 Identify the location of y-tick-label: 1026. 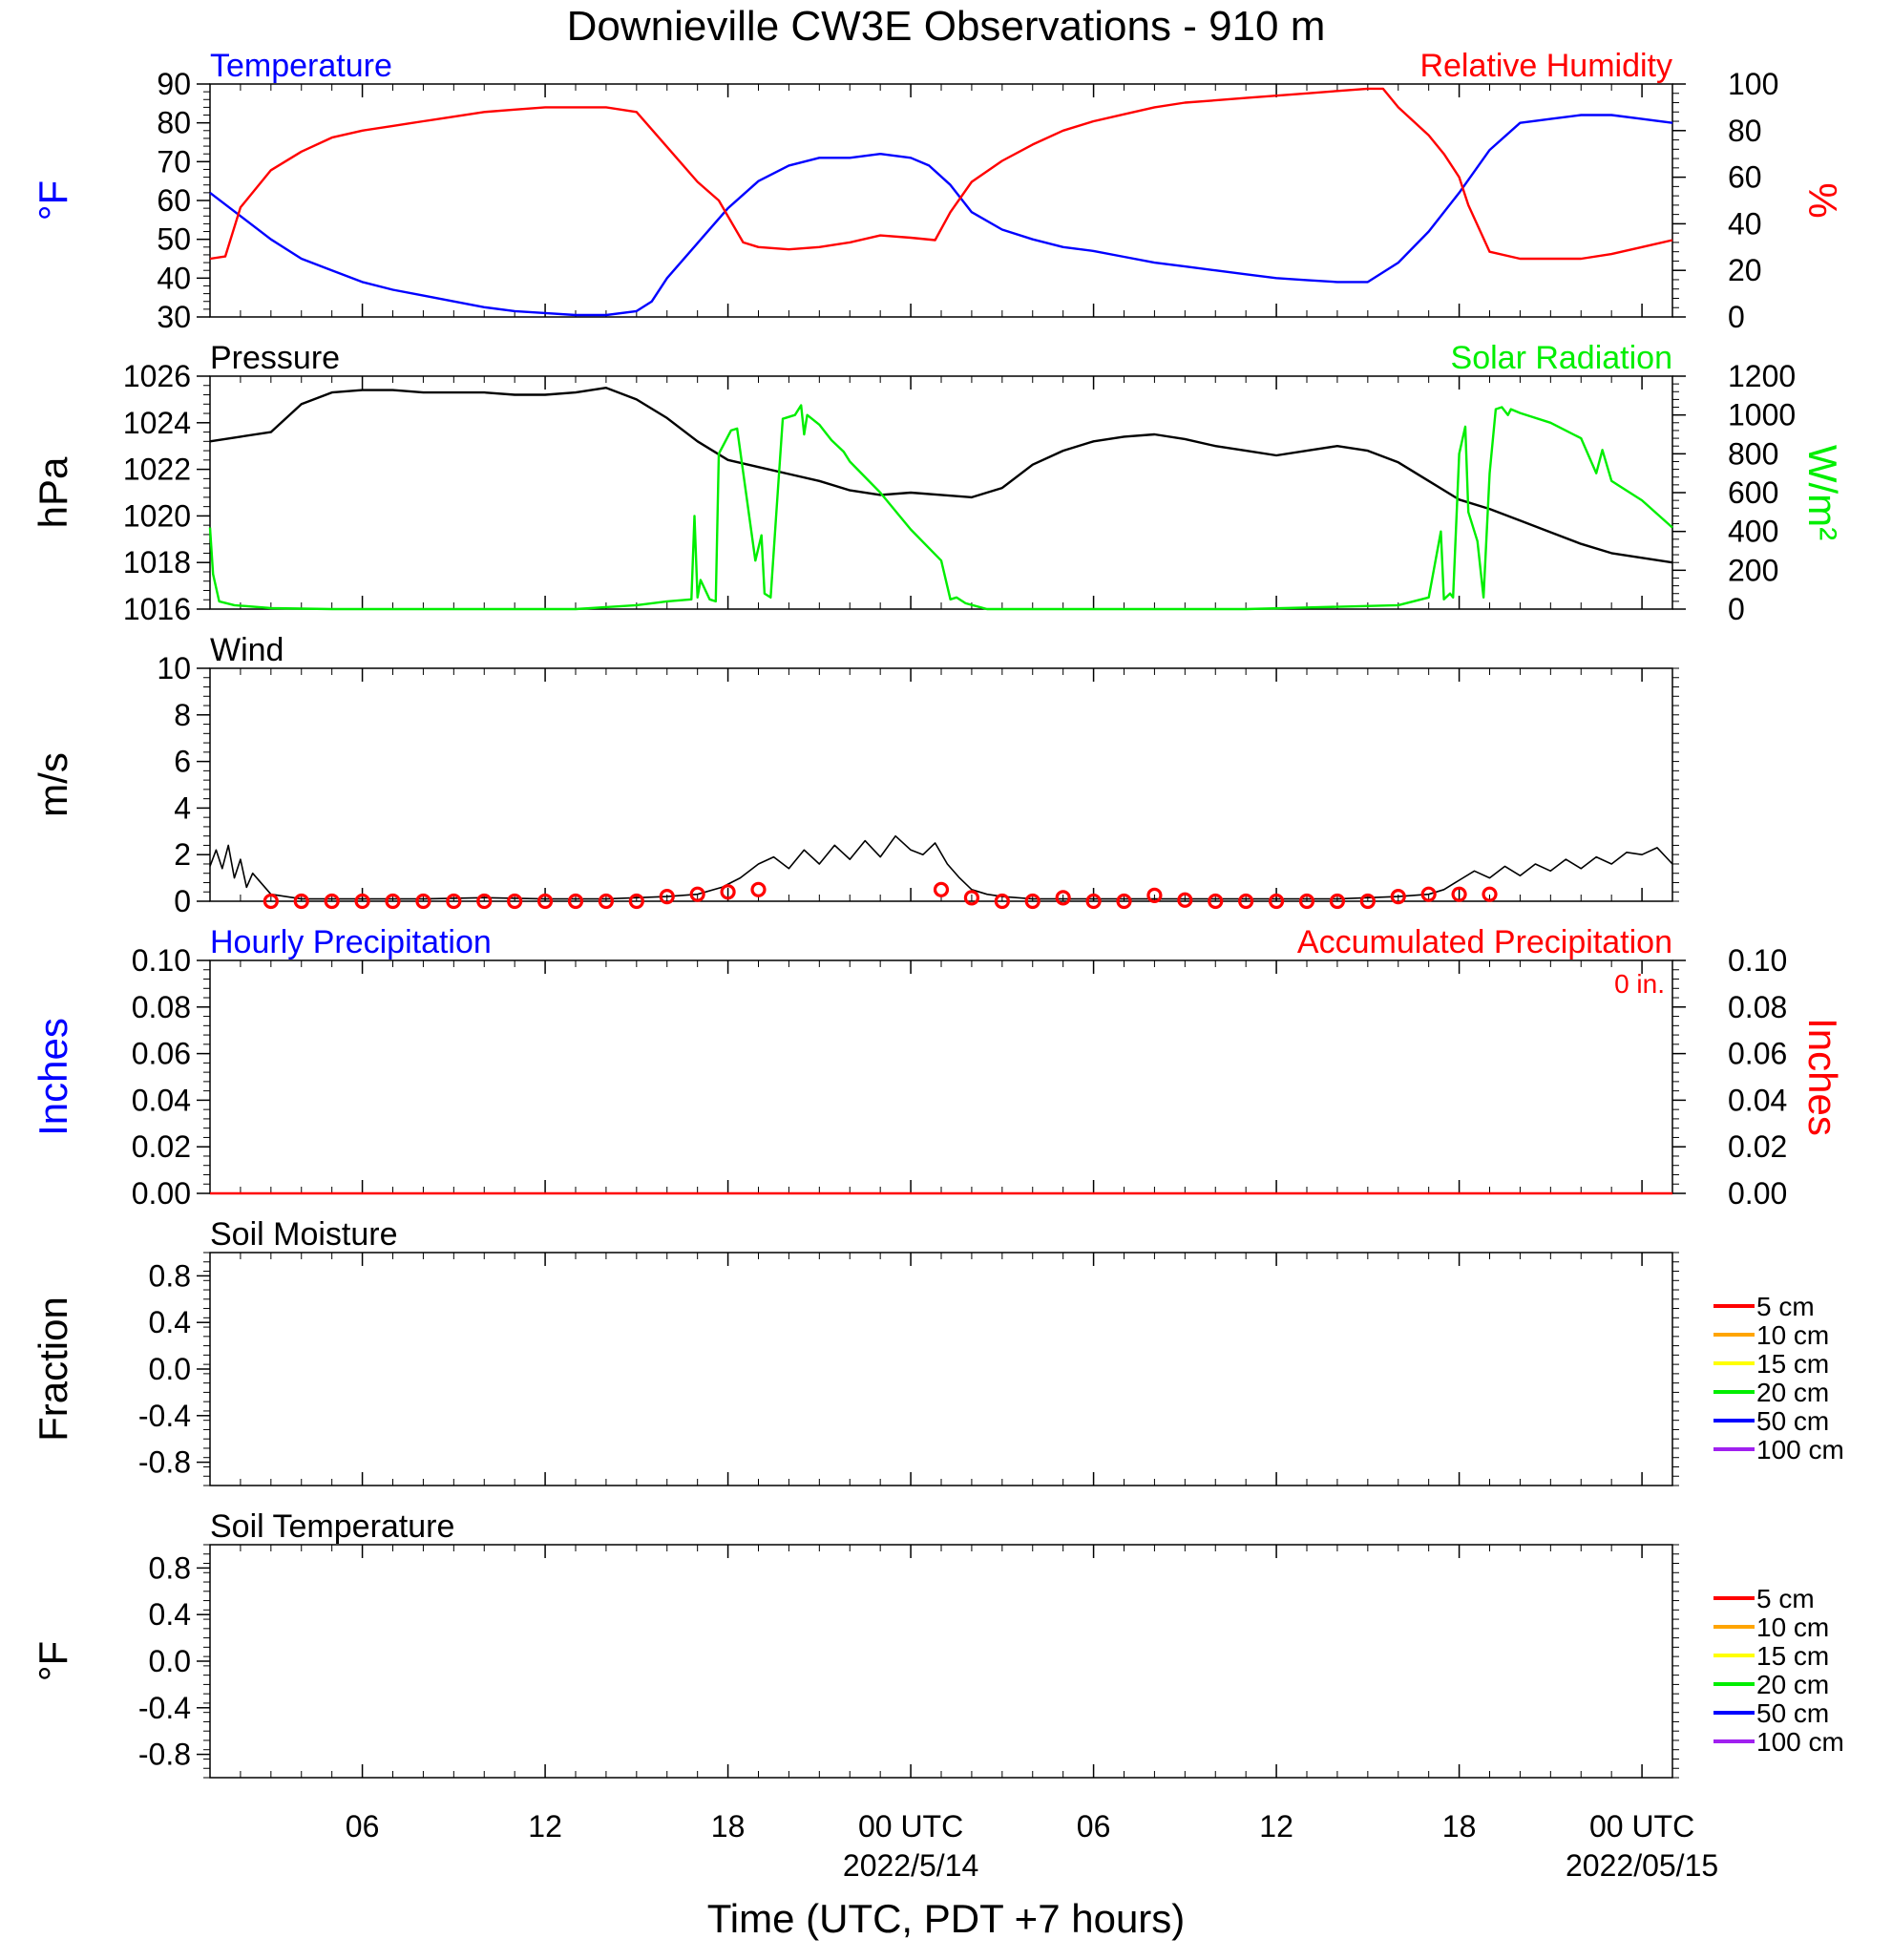
(157, 376).